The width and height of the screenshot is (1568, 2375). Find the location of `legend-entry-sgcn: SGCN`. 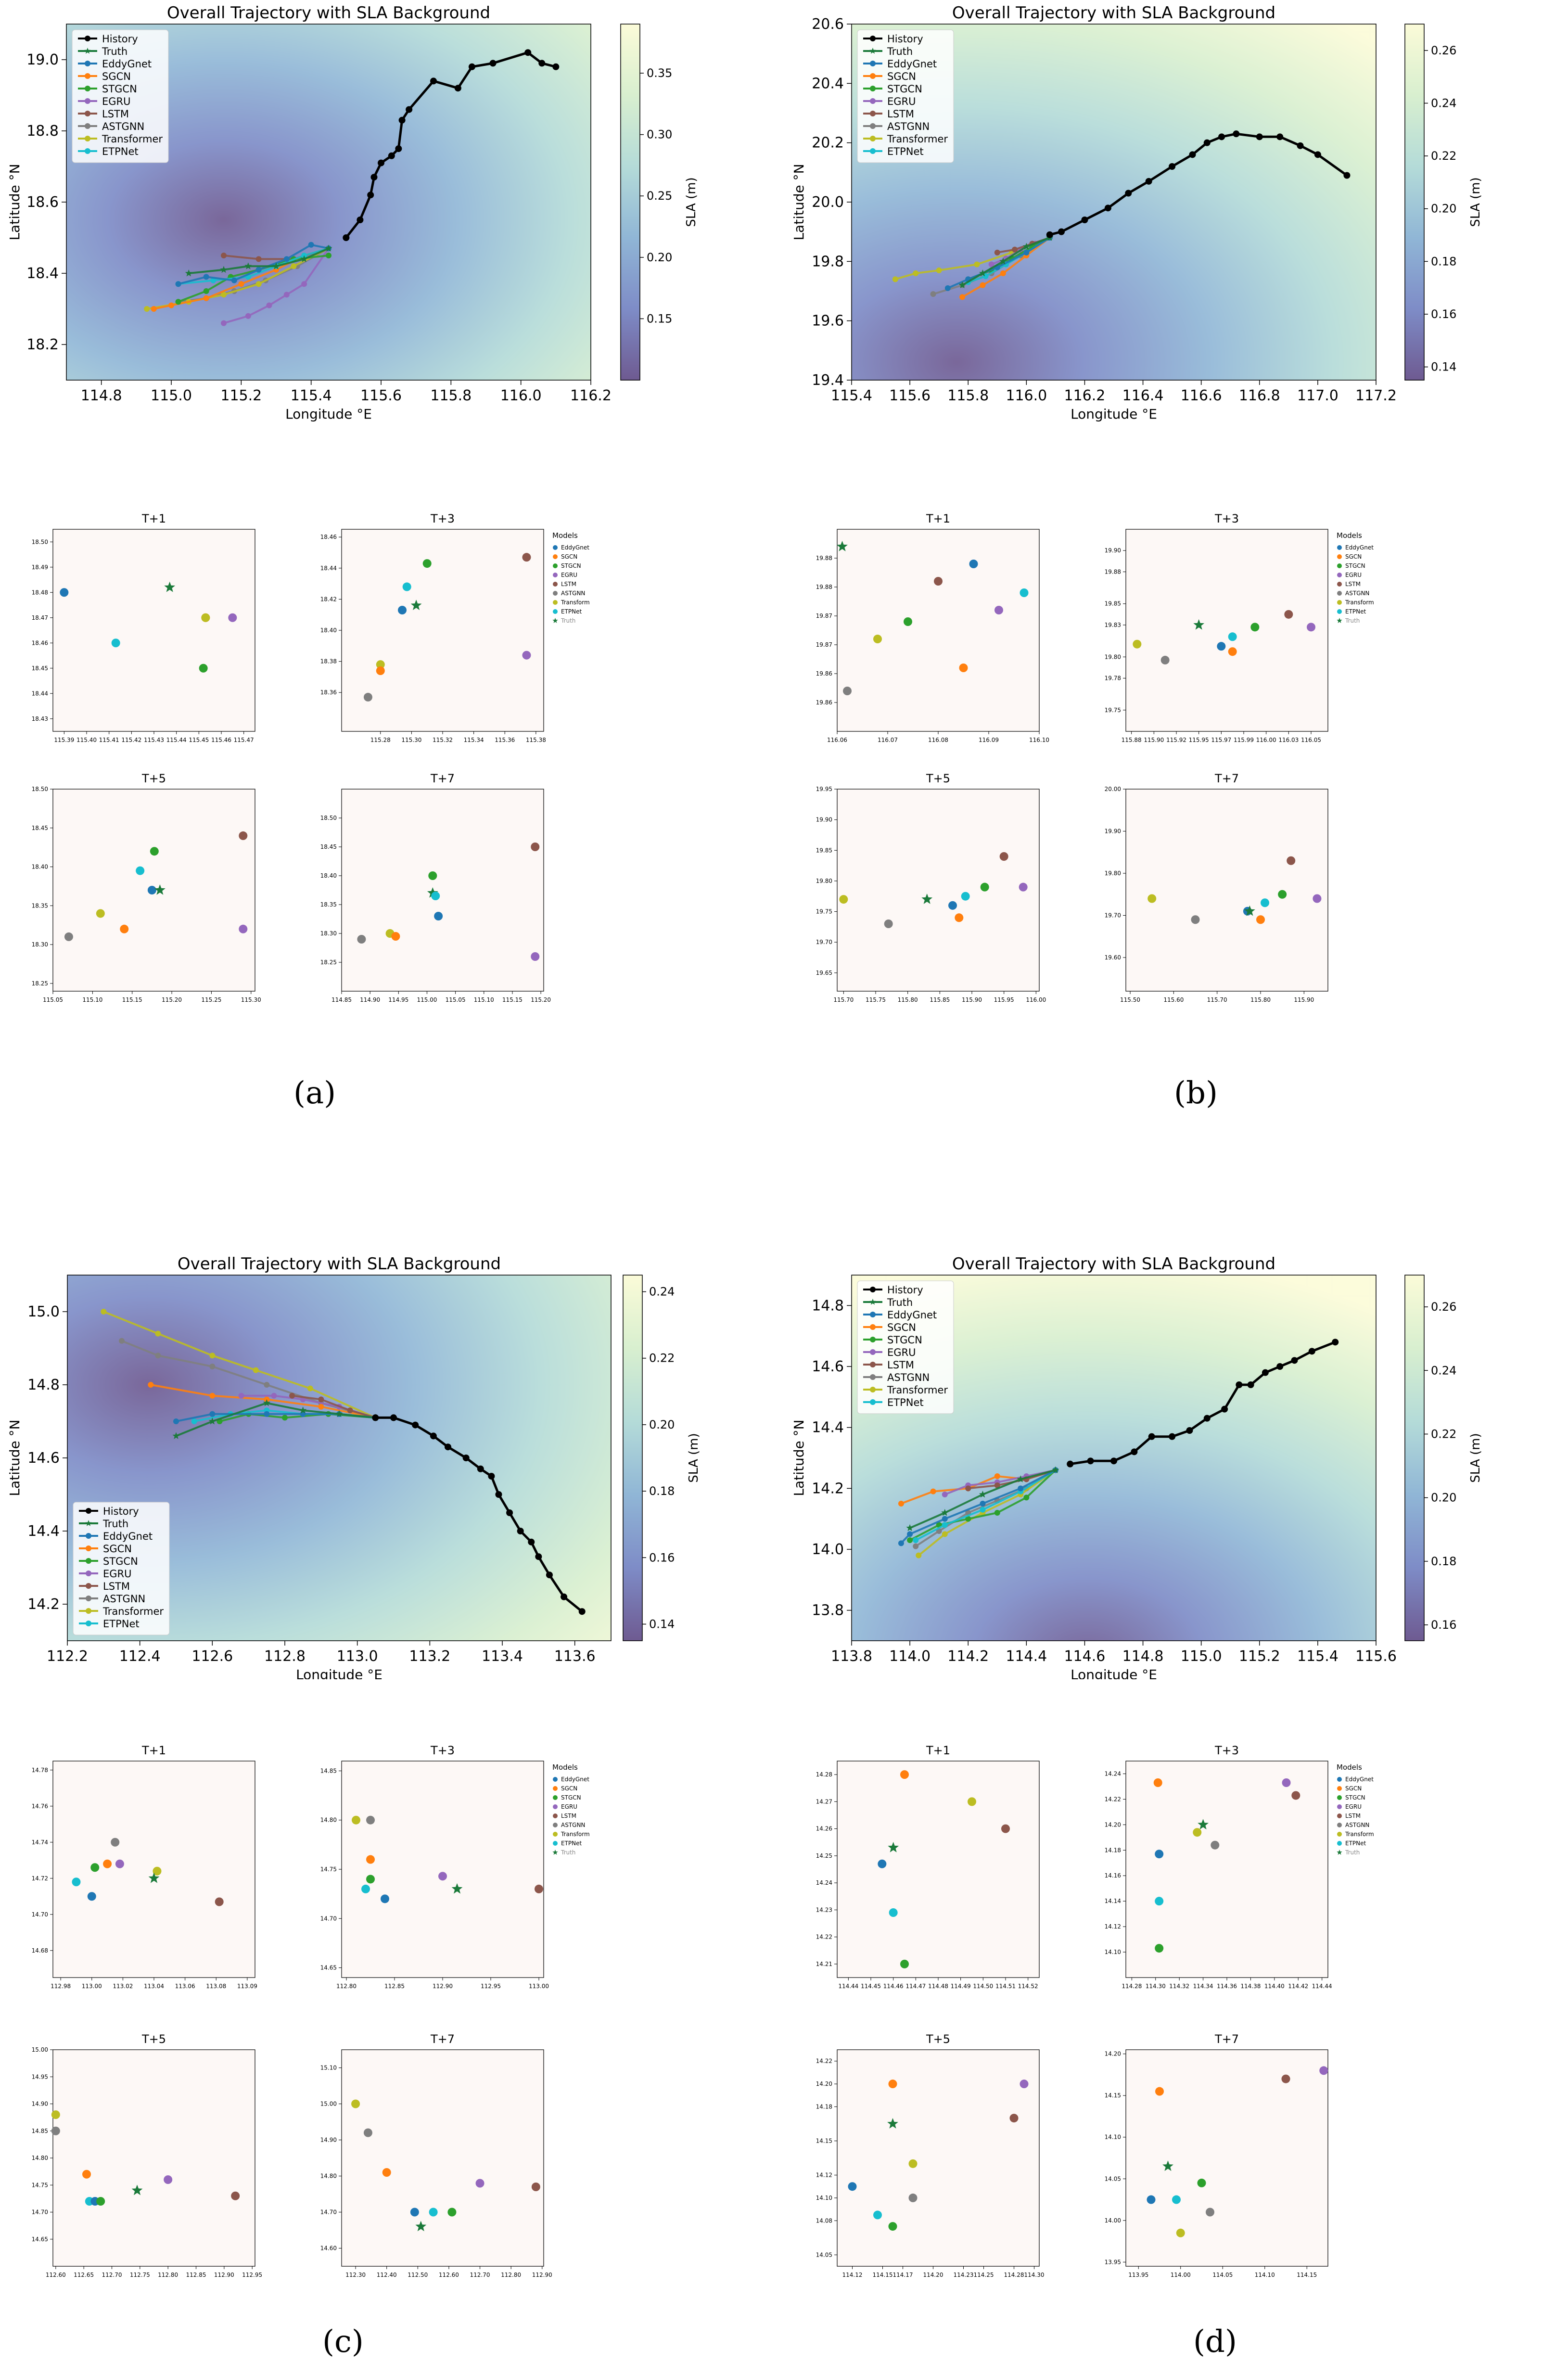

legend-entry-sgcn: SGCN is located at coordinates (569, 556).